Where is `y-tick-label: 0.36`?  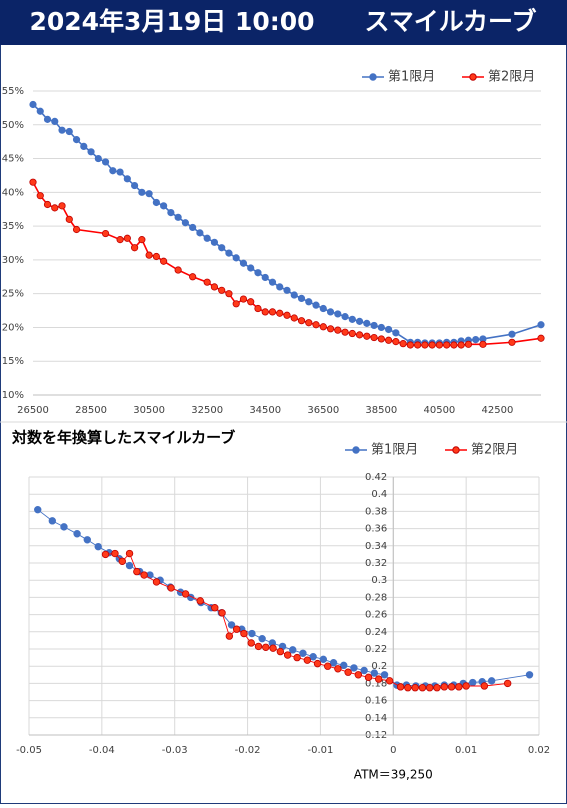
y-tick-label: 0.36 is located at coordinates (376, 529).